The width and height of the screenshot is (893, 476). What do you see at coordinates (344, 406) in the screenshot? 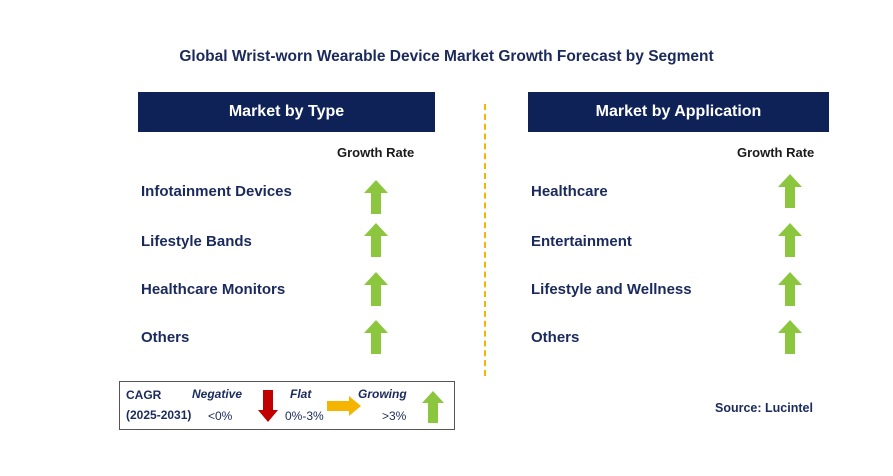
I see `flat-arrow-icon` at bounding box center [344, 406].